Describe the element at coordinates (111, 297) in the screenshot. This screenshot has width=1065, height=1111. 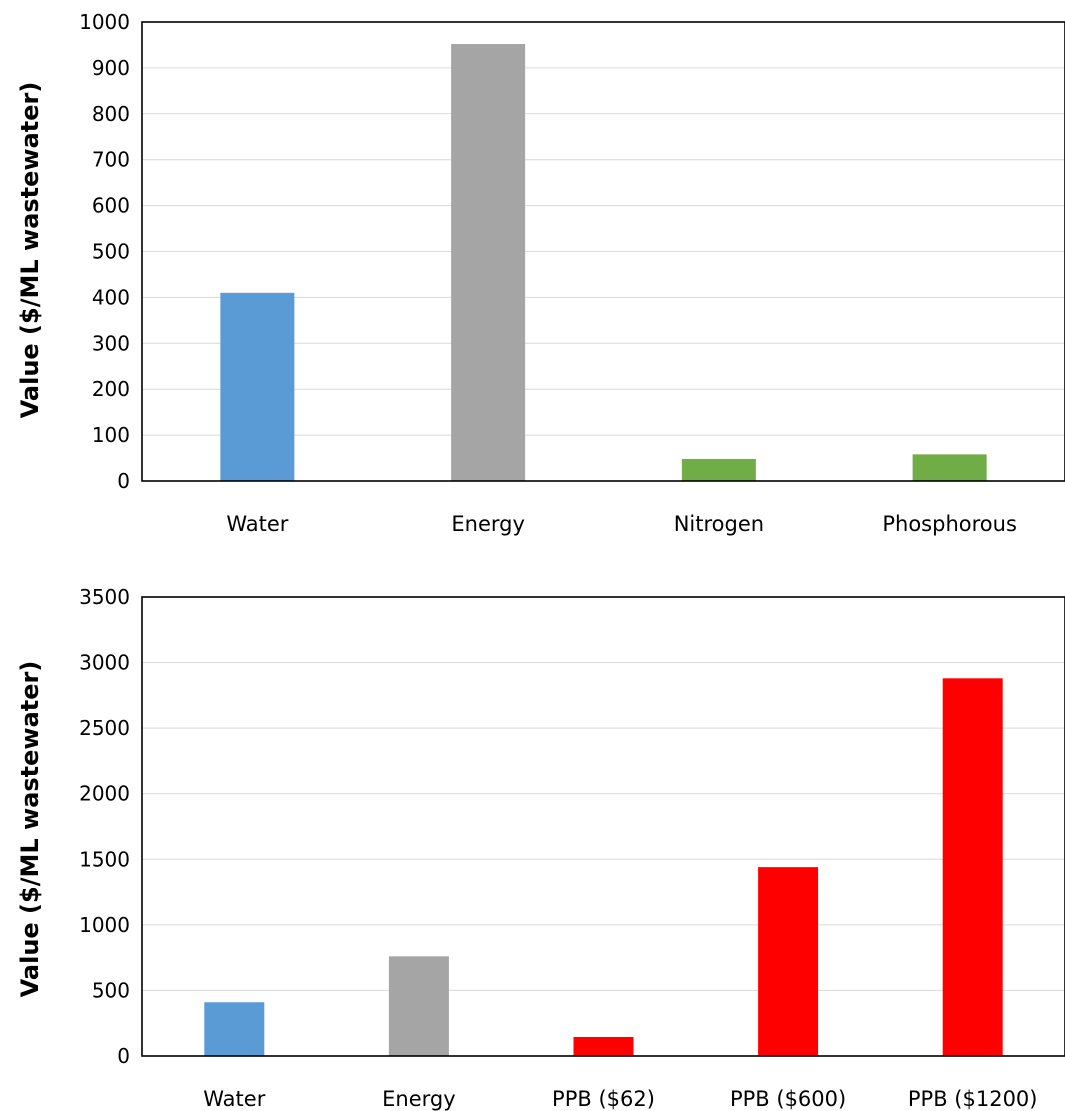
I see `y-tick-label: 400` at that location.